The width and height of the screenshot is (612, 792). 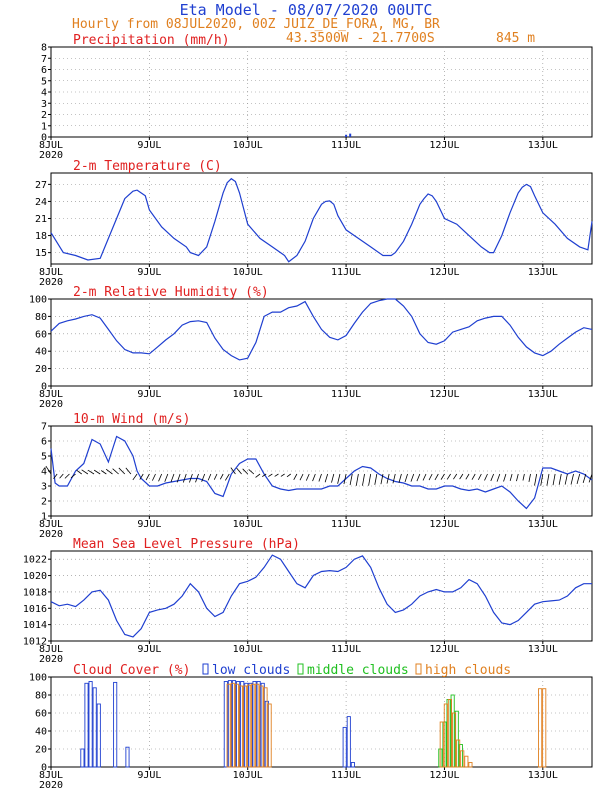 What do you see at coordinates (41, 369) in the screenshot?
I see `y-tick-label: 20` at bounding box center [41, 369].